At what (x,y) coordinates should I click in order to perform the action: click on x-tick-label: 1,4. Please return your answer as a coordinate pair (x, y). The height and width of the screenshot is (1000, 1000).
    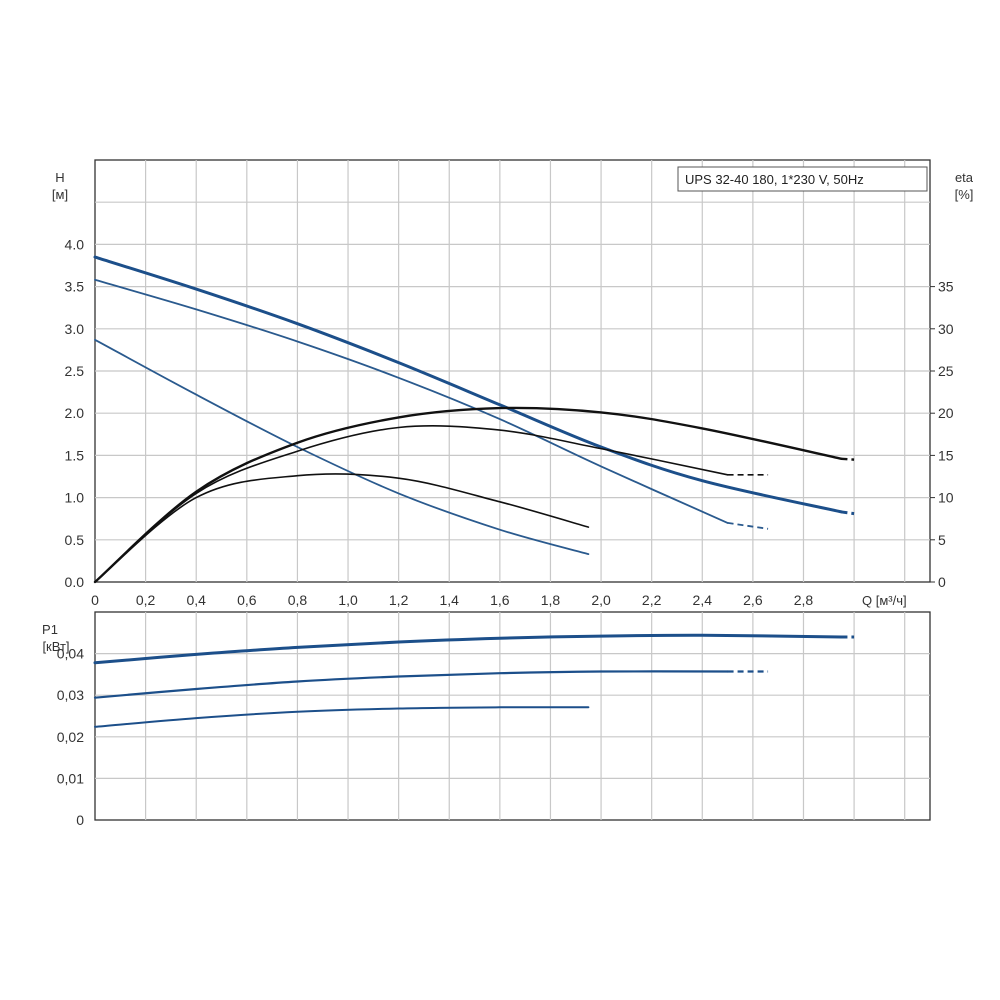
    Looking at the image, I should click on (450, 600).